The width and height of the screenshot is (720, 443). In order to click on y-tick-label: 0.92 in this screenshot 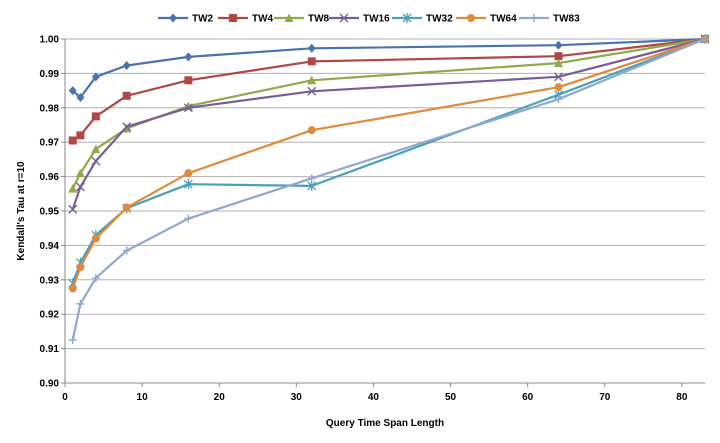, I will do `click(50, 315)`.